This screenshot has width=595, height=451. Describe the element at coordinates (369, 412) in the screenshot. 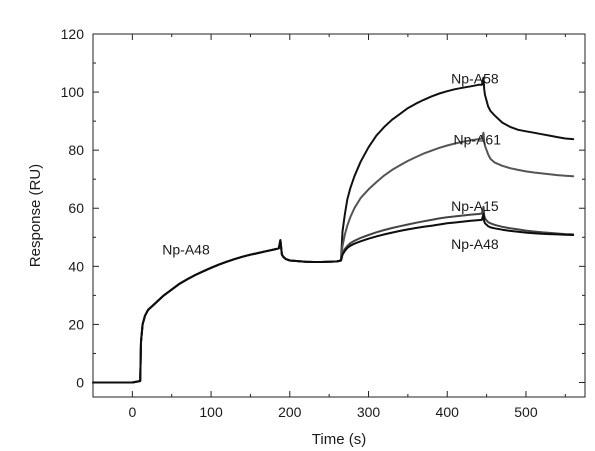

I see `x-tick-label: 300` at that location.